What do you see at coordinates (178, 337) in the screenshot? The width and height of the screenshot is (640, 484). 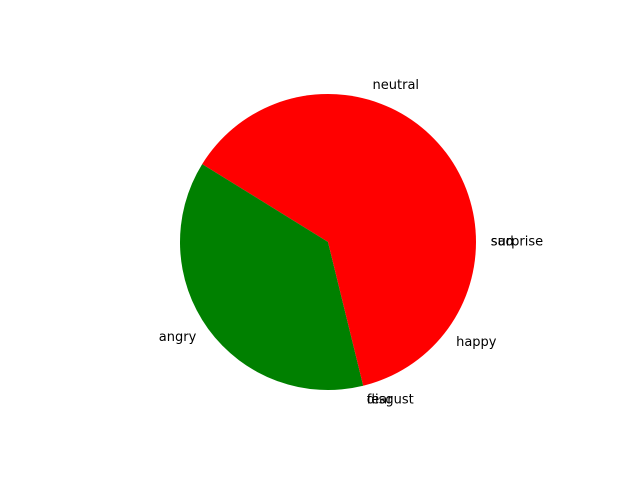 I see `pie-label-angry: angry` at bounding box center [178, 337].